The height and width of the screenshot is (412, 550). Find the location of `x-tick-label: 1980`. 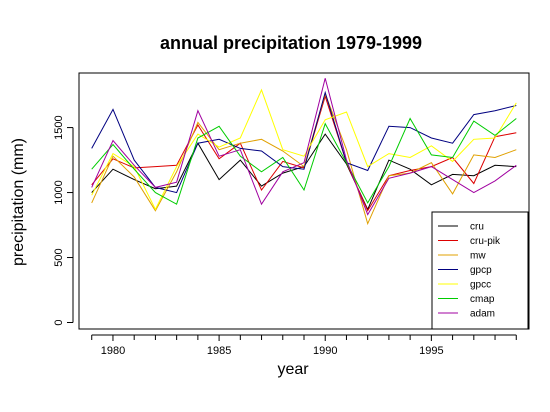

x-tick-label: 1980 is located at coordinates (113, 351).